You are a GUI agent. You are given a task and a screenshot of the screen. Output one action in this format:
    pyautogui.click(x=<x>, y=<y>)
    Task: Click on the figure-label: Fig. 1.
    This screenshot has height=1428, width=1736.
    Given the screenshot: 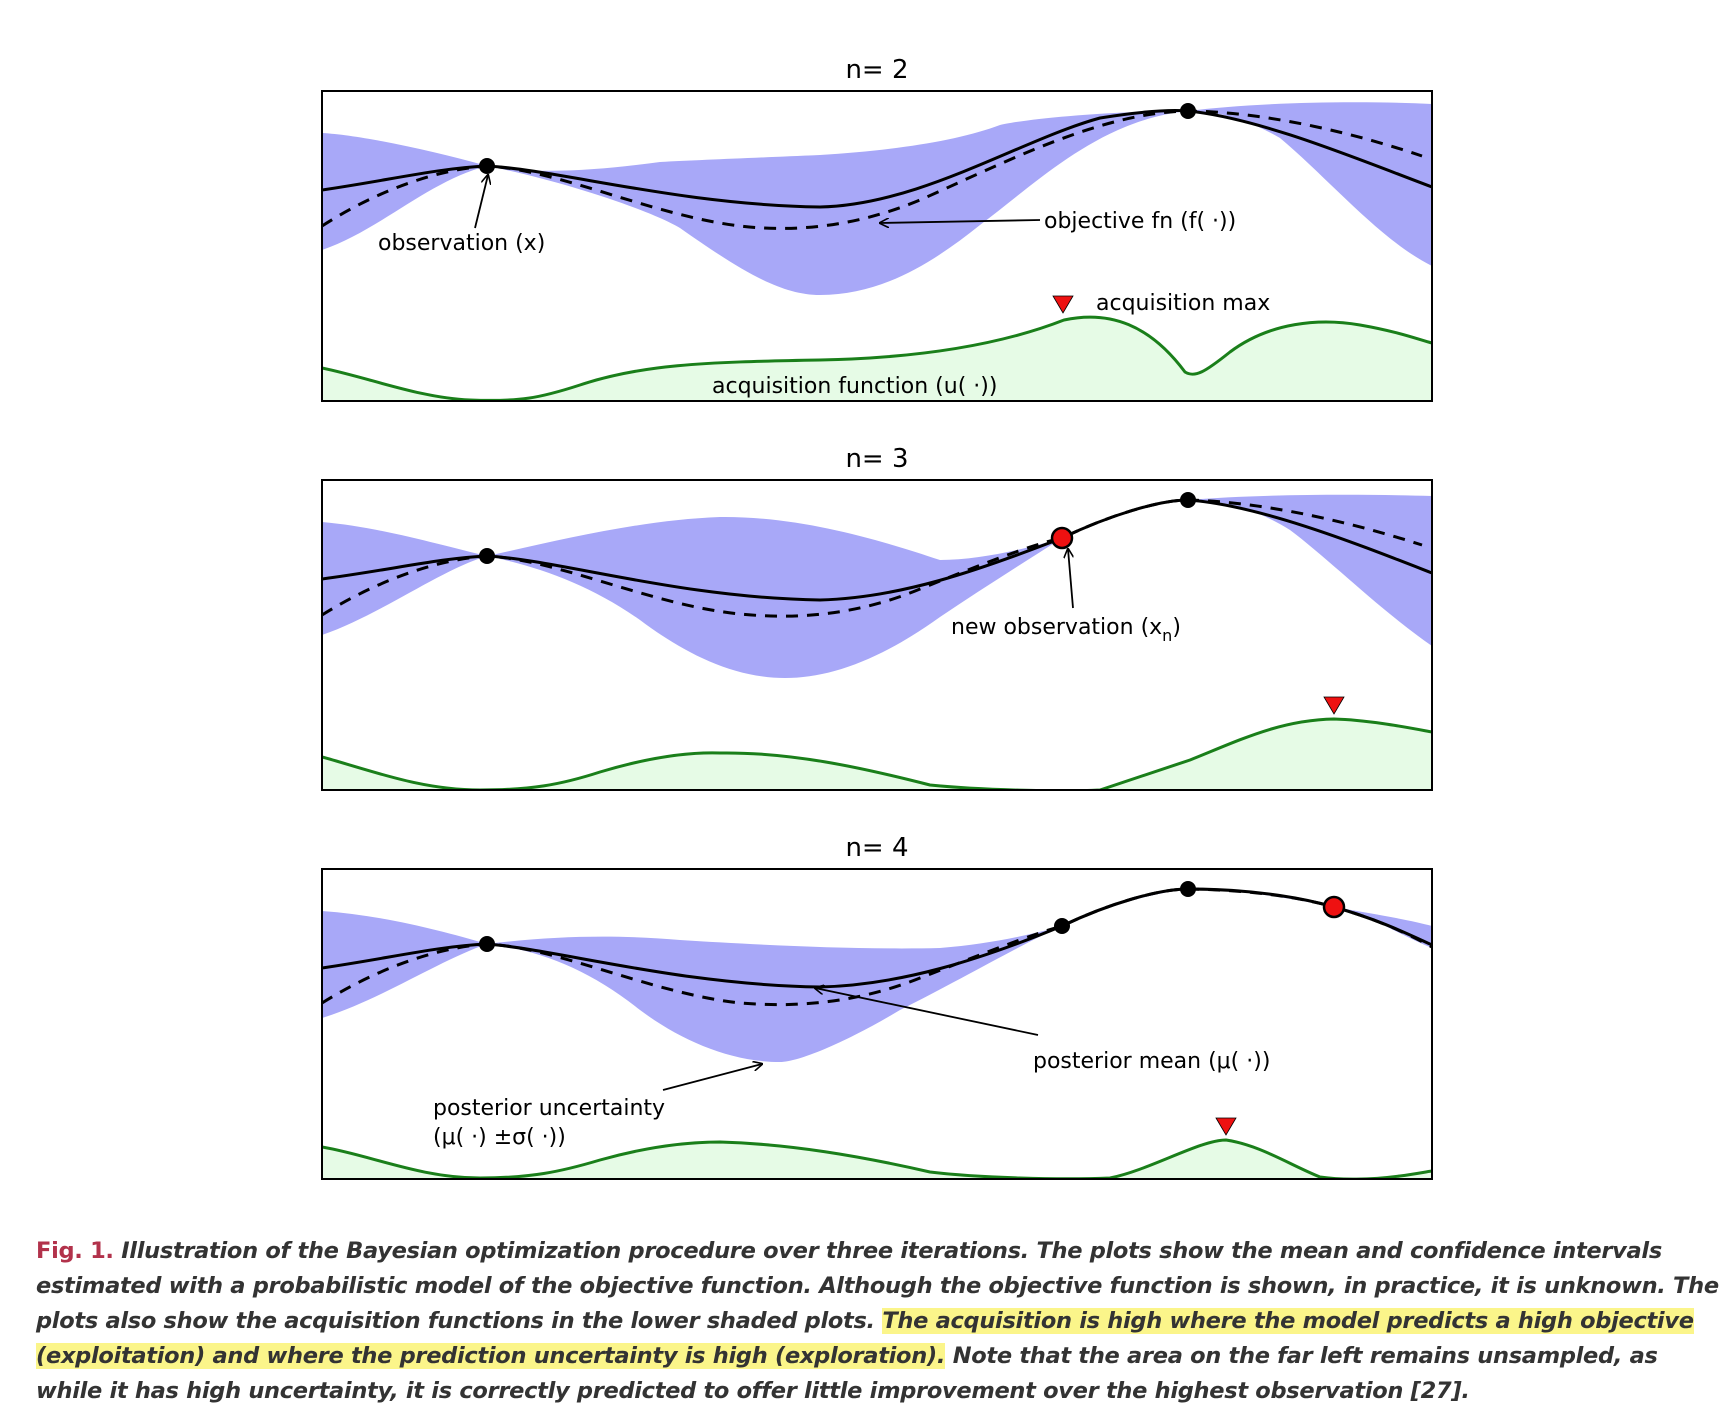 What is the action you would take?
    pyautogui.click(x=75, y=1251)
    